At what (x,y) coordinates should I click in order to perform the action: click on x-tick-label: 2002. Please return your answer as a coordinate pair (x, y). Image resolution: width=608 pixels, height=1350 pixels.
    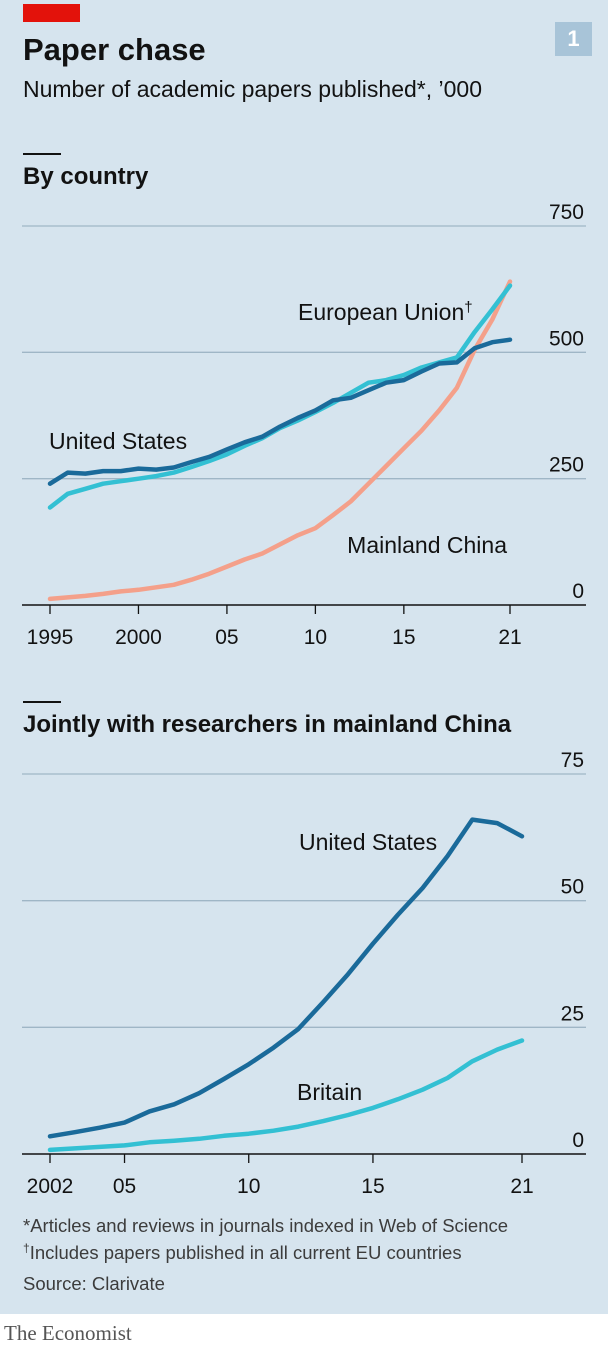
    Looking at the image, I should click on (50, 1186).